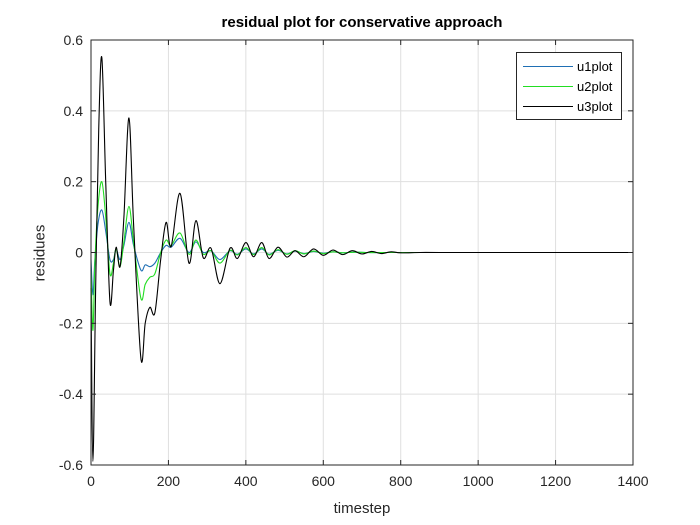  Describe the element at coordinates (555, 481) in the screenshot. I see `x-tick-label: 1200` at that location.